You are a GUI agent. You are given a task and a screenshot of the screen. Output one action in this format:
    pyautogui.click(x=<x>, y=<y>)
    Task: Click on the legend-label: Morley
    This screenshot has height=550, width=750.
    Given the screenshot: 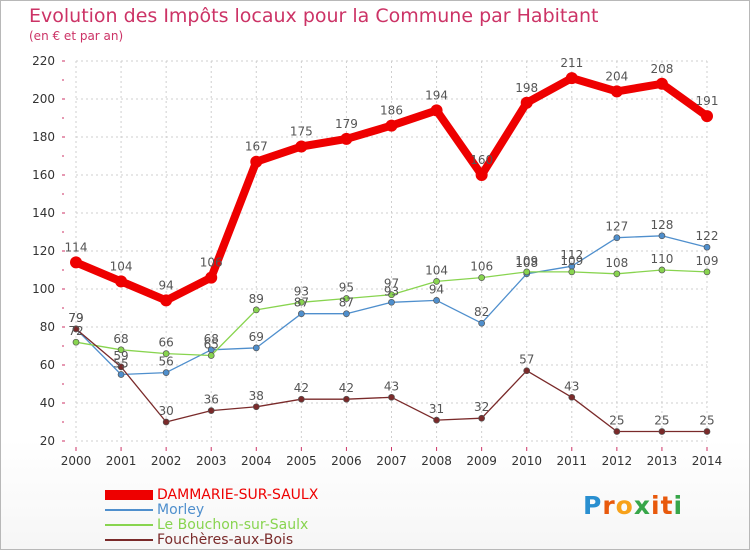 What is the action you would take?
    pyautogui.click(x=181, y=510)
    